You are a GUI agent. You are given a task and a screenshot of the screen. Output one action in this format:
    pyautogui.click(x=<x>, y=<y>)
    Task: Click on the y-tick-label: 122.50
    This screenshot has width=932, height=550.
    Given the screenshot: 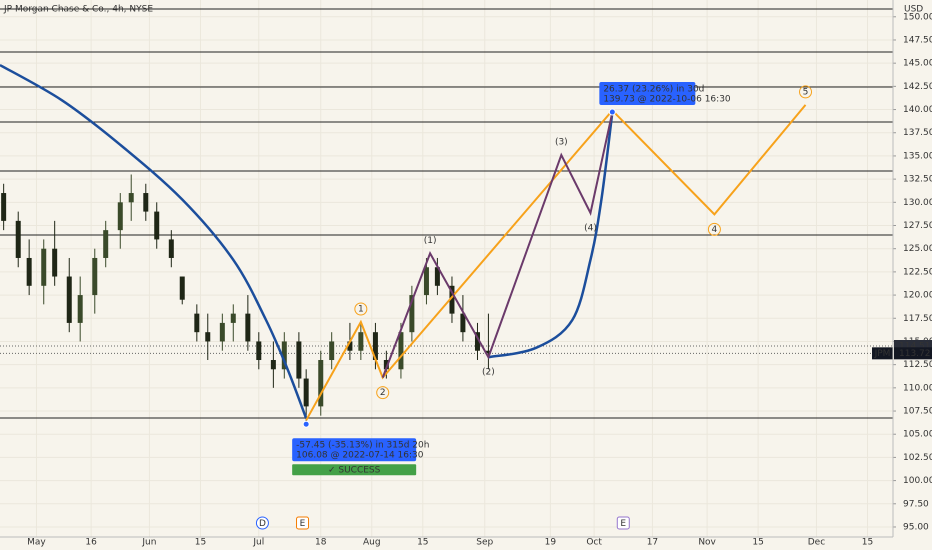 What is the action you would take?
    pyautogui.click(x=917, y=272)
    